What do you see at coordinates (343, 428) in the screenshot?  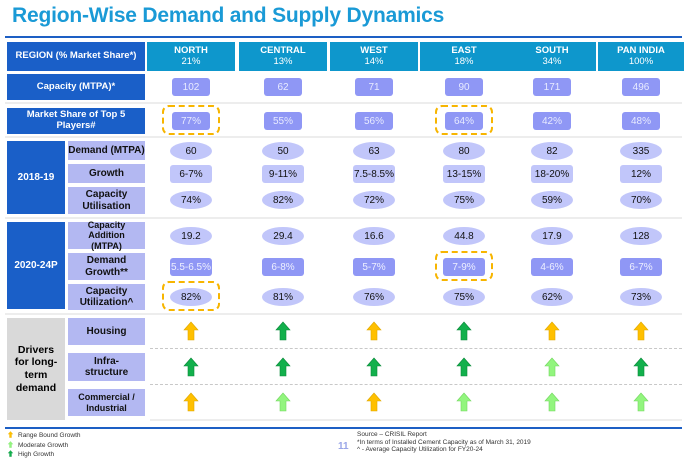 I see `footer-divider` at bounding box center [343, 428].